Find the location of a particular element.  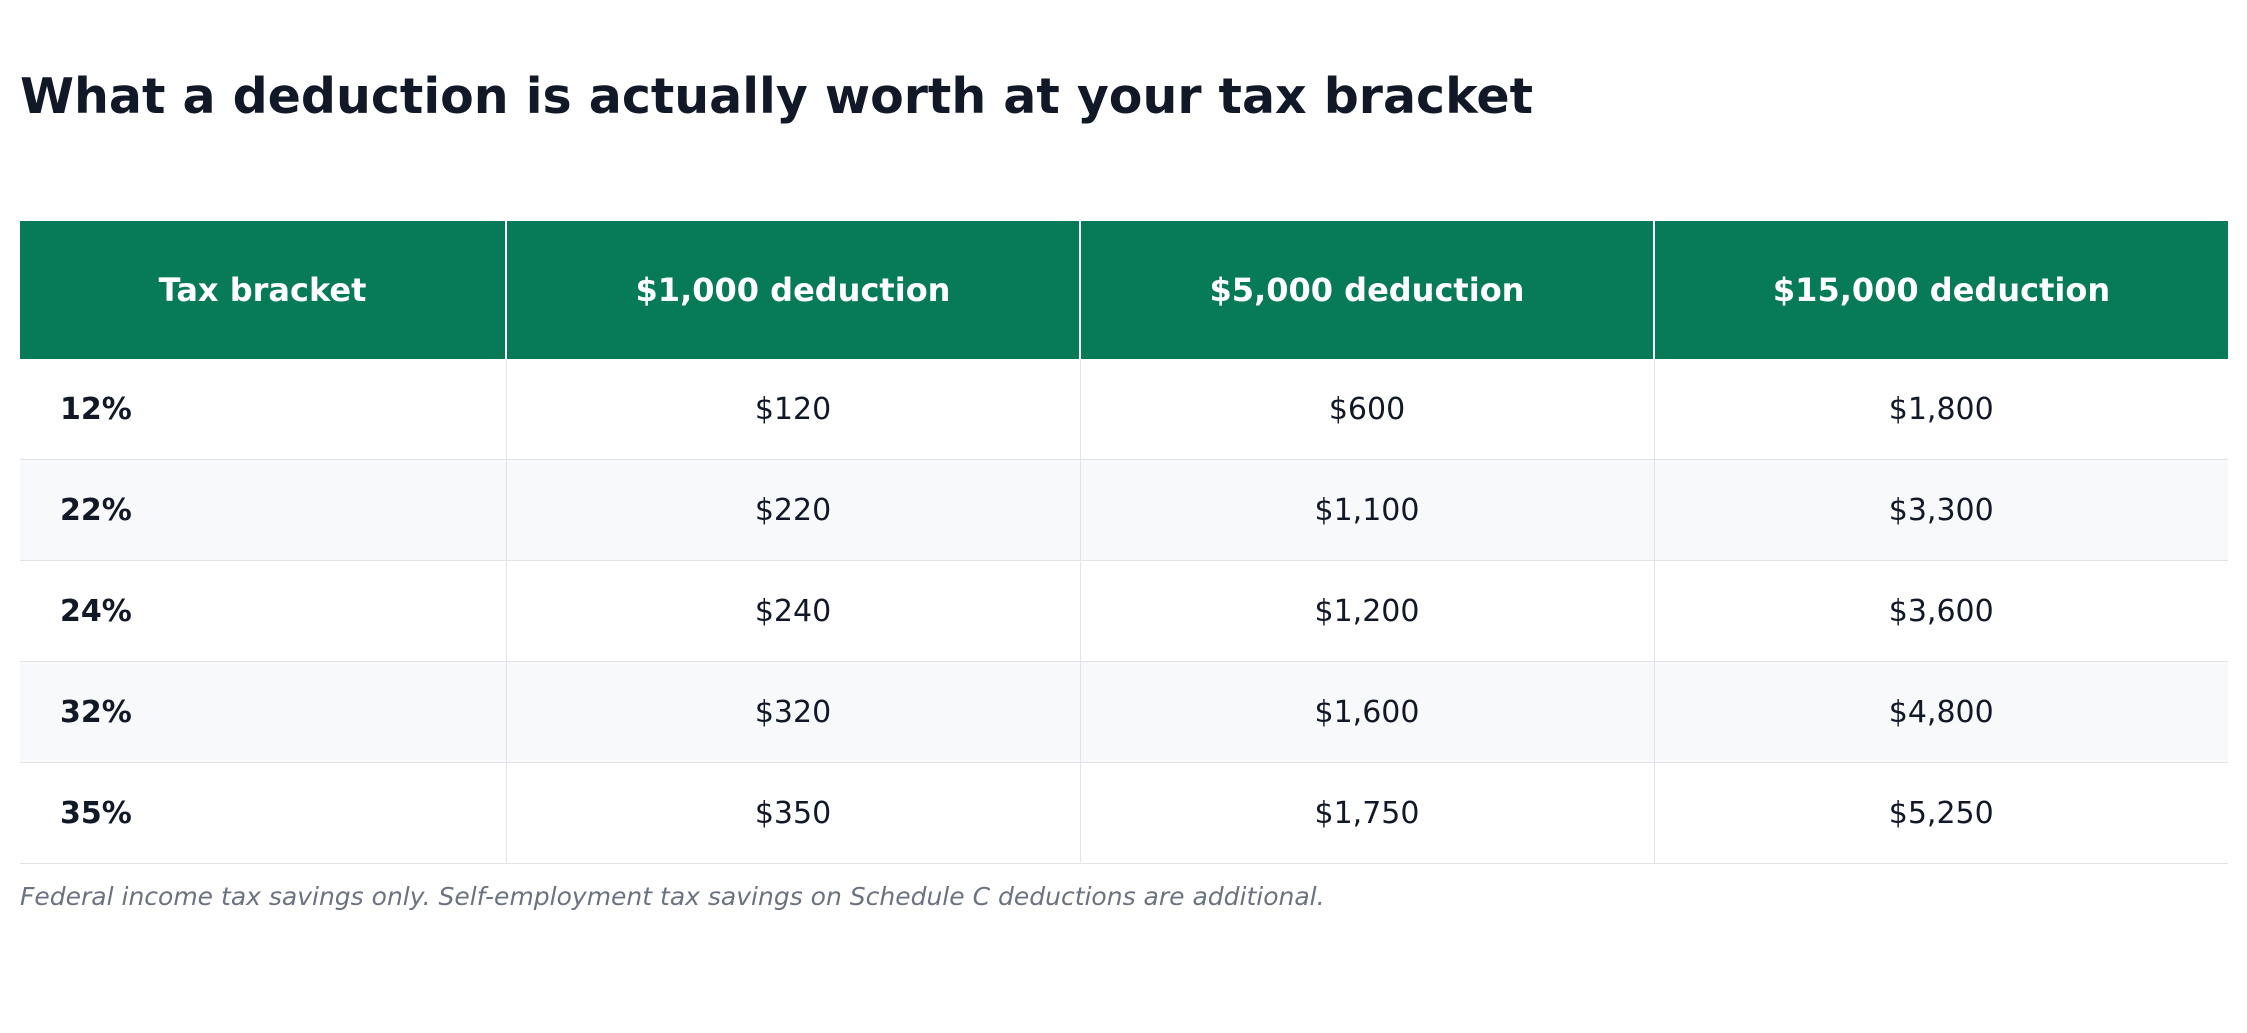

value-cell: $1,600 is located at coordinates (1366, 712).